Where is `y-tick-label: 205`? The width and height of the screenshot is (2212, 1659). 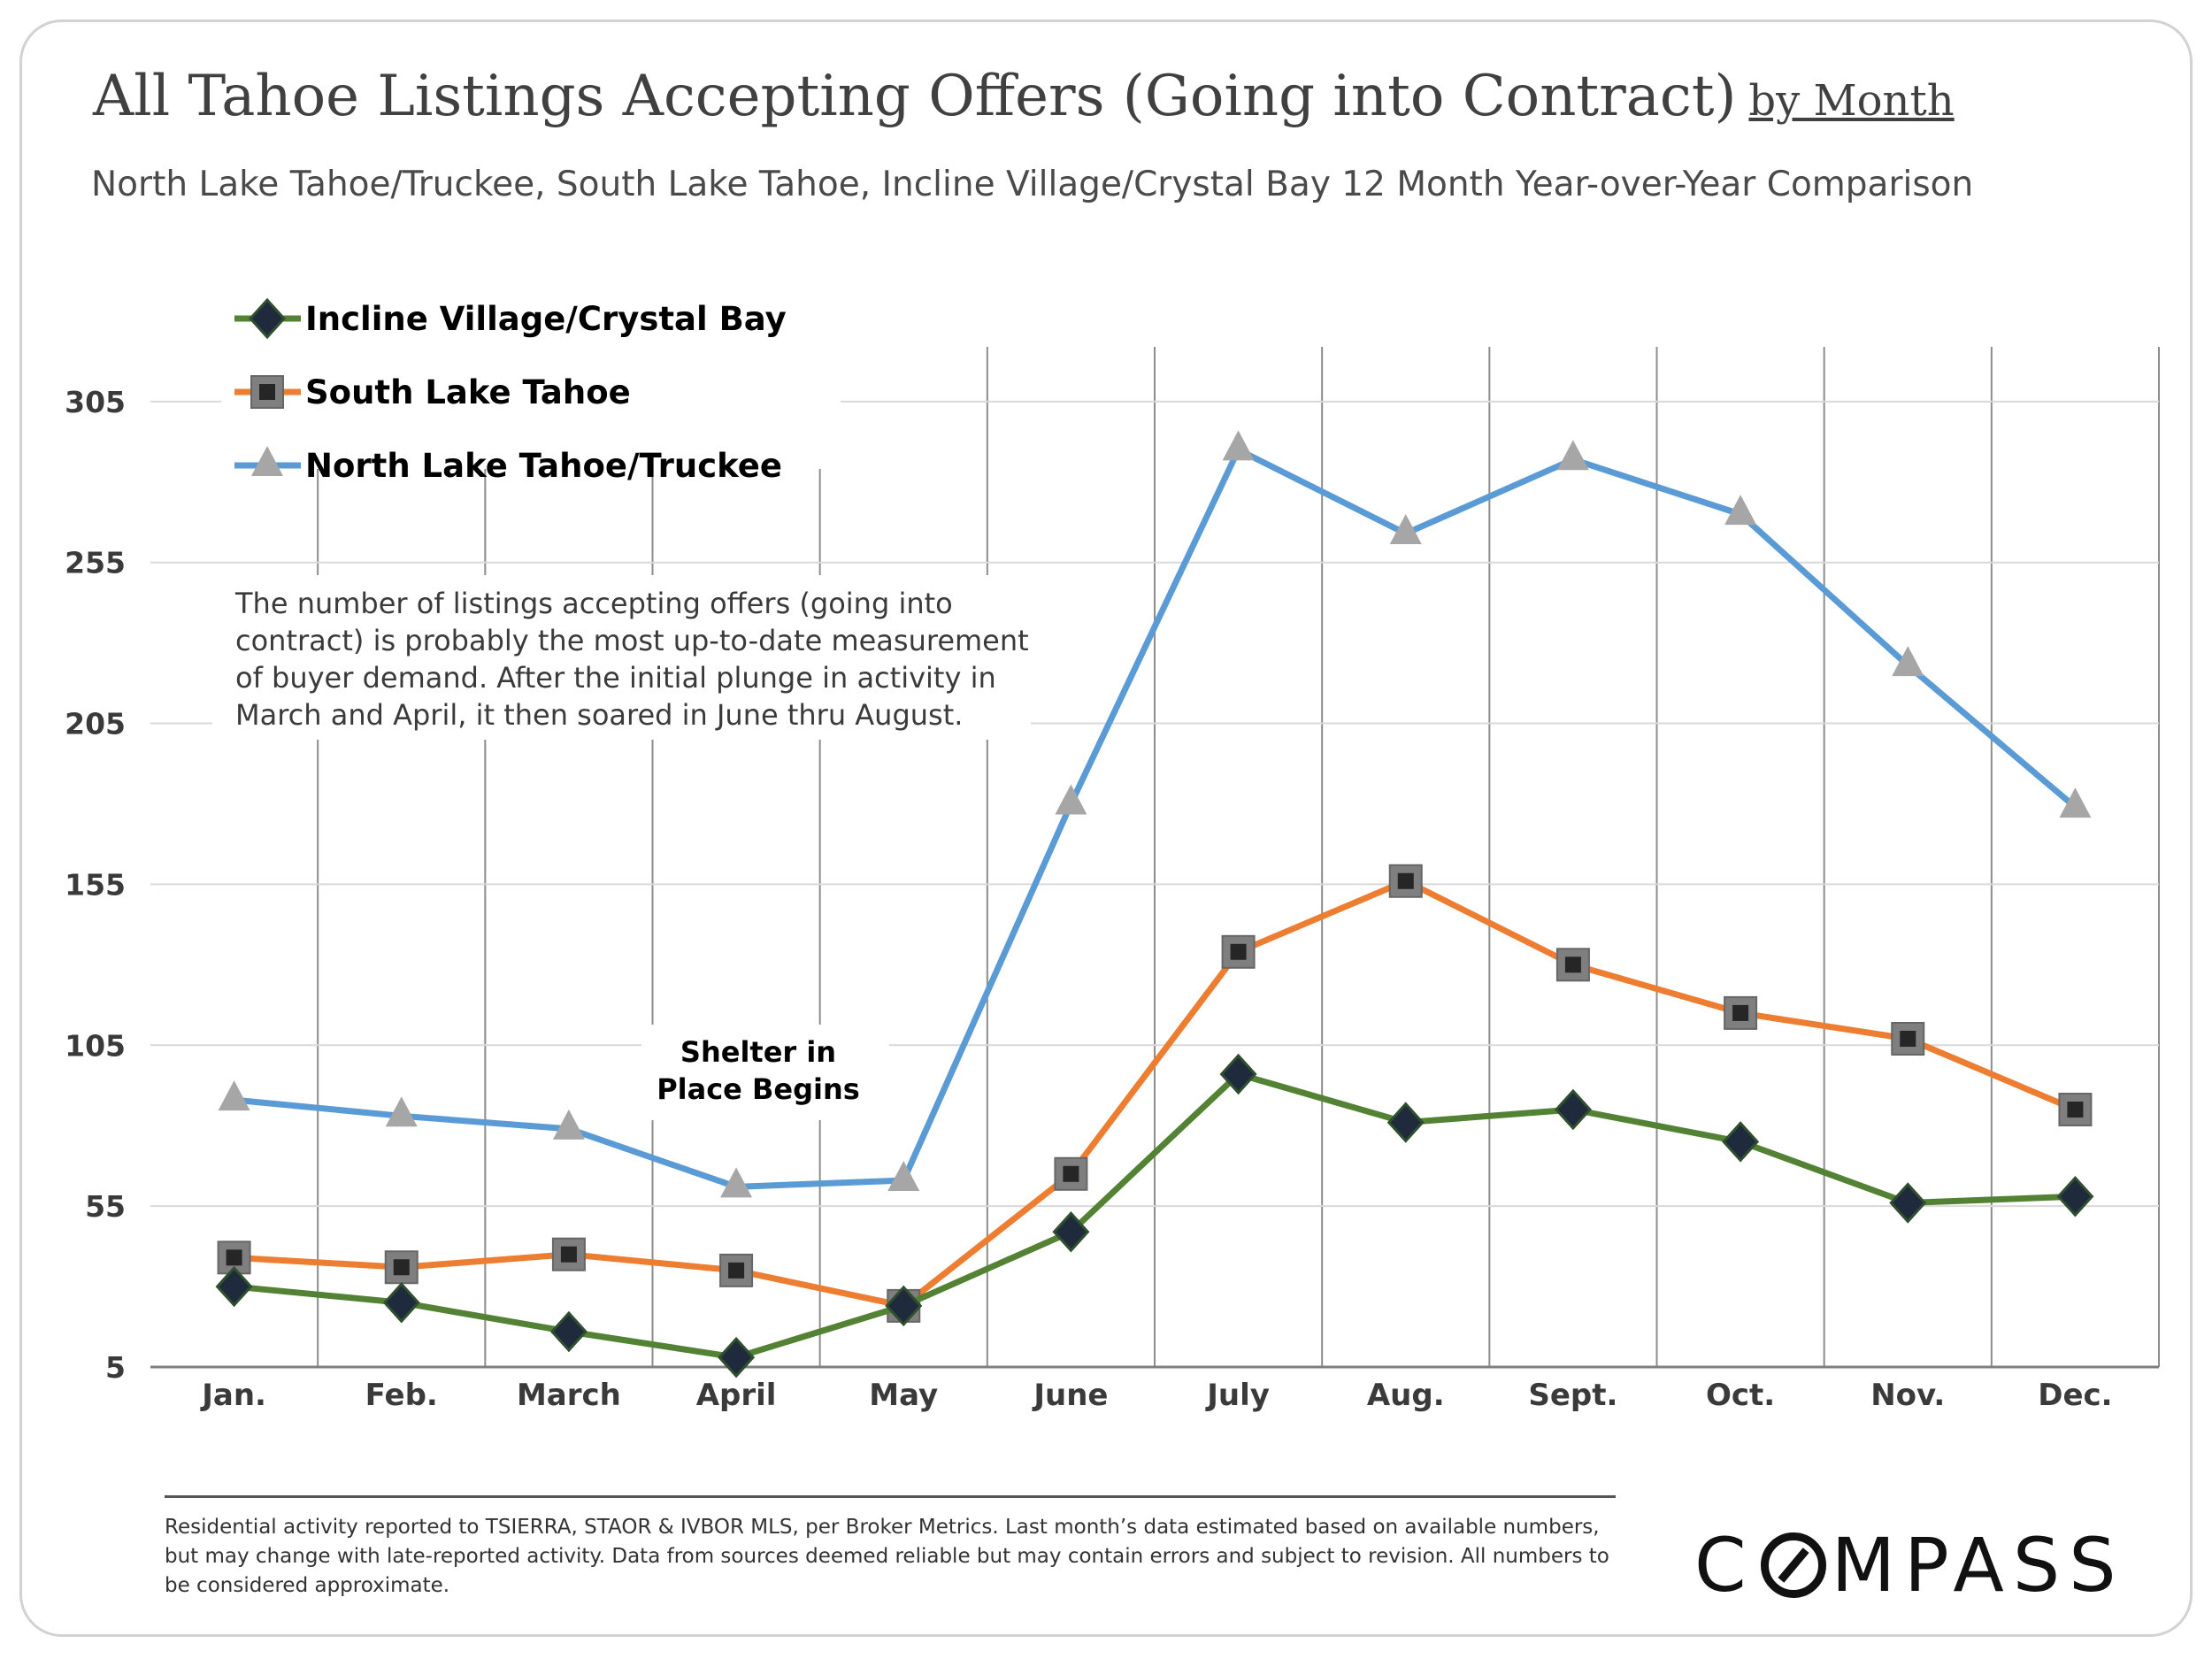
y-tick-label: 205 is located at coordinates (96, 724).